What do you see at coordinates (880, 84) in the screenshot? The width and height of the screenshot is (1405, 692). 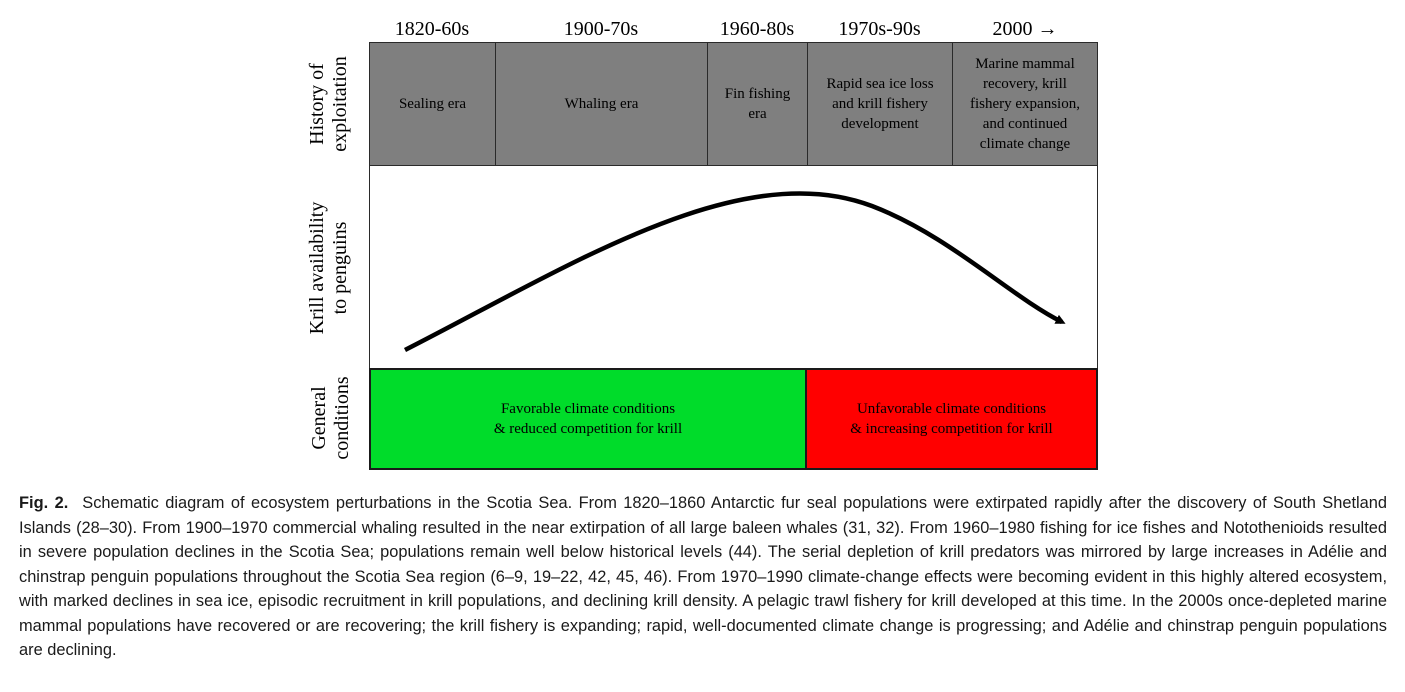 I see `era-text: Rapid sea ice loss` at bounding box center [880, 84].